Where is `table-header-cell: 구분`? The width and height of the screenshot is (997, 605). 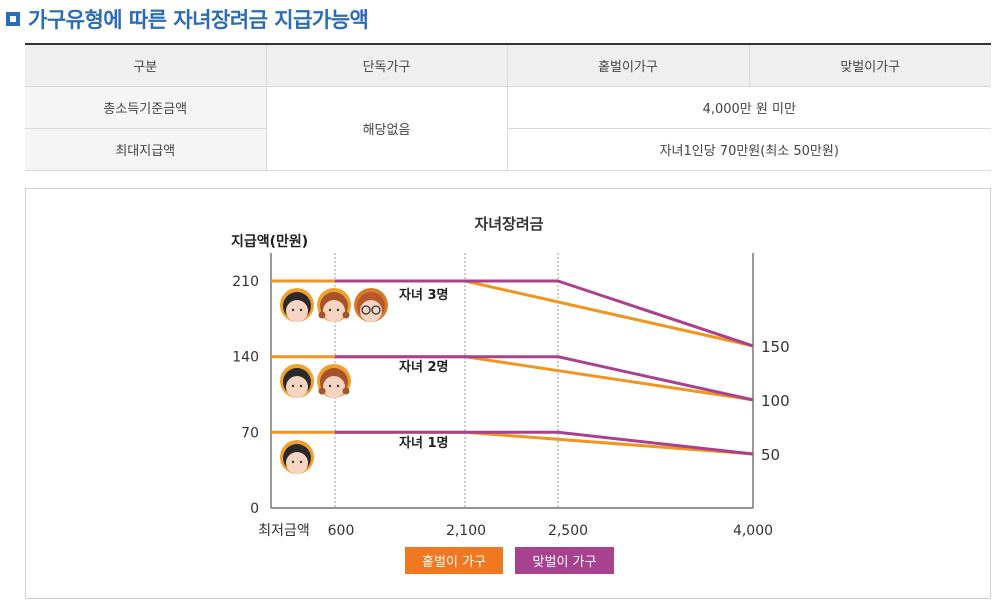 table-header-cell: 구분 is located at coordinates (145, 65).